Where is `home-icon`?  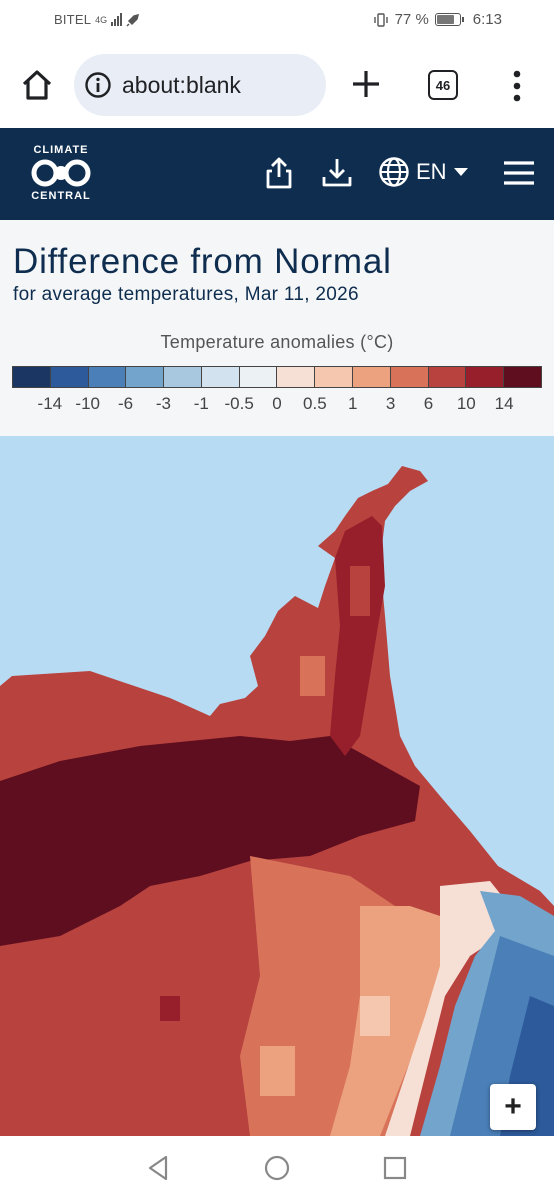 home-icon is located at coordinates (37, 85).